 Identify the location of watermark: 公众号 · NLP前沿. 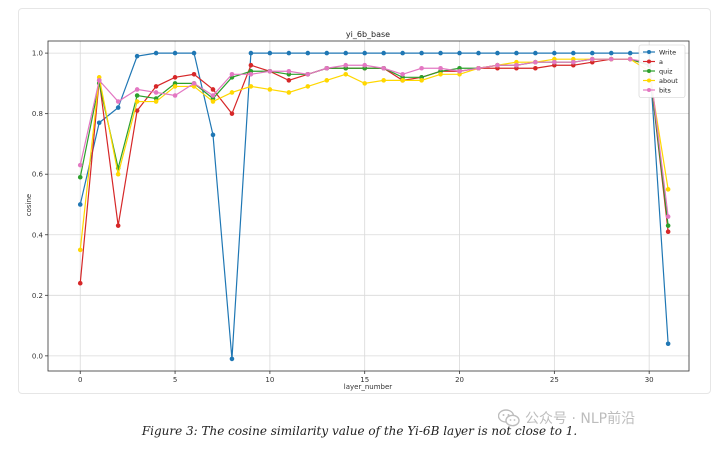
(566, 418).